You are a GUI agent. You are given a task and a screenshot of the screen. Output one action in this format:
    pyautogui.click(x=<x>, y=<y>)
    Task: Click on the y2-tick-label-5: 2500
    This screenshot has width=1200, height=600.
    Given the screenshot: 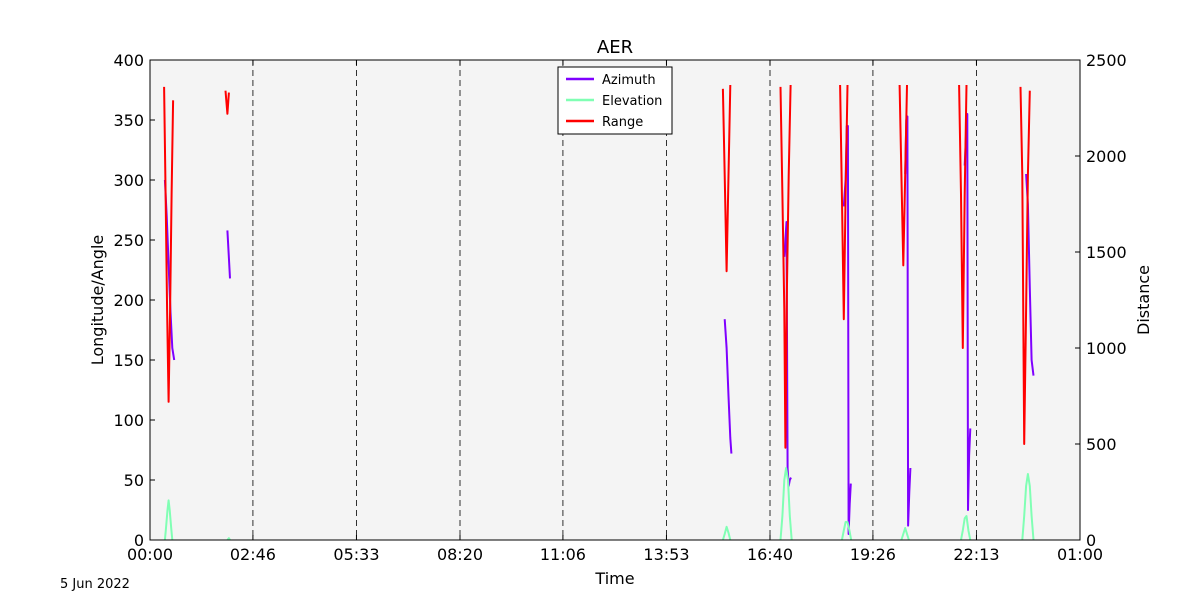 What is the action you would take?
    pyautogui.click(x=1106, y=60)
    